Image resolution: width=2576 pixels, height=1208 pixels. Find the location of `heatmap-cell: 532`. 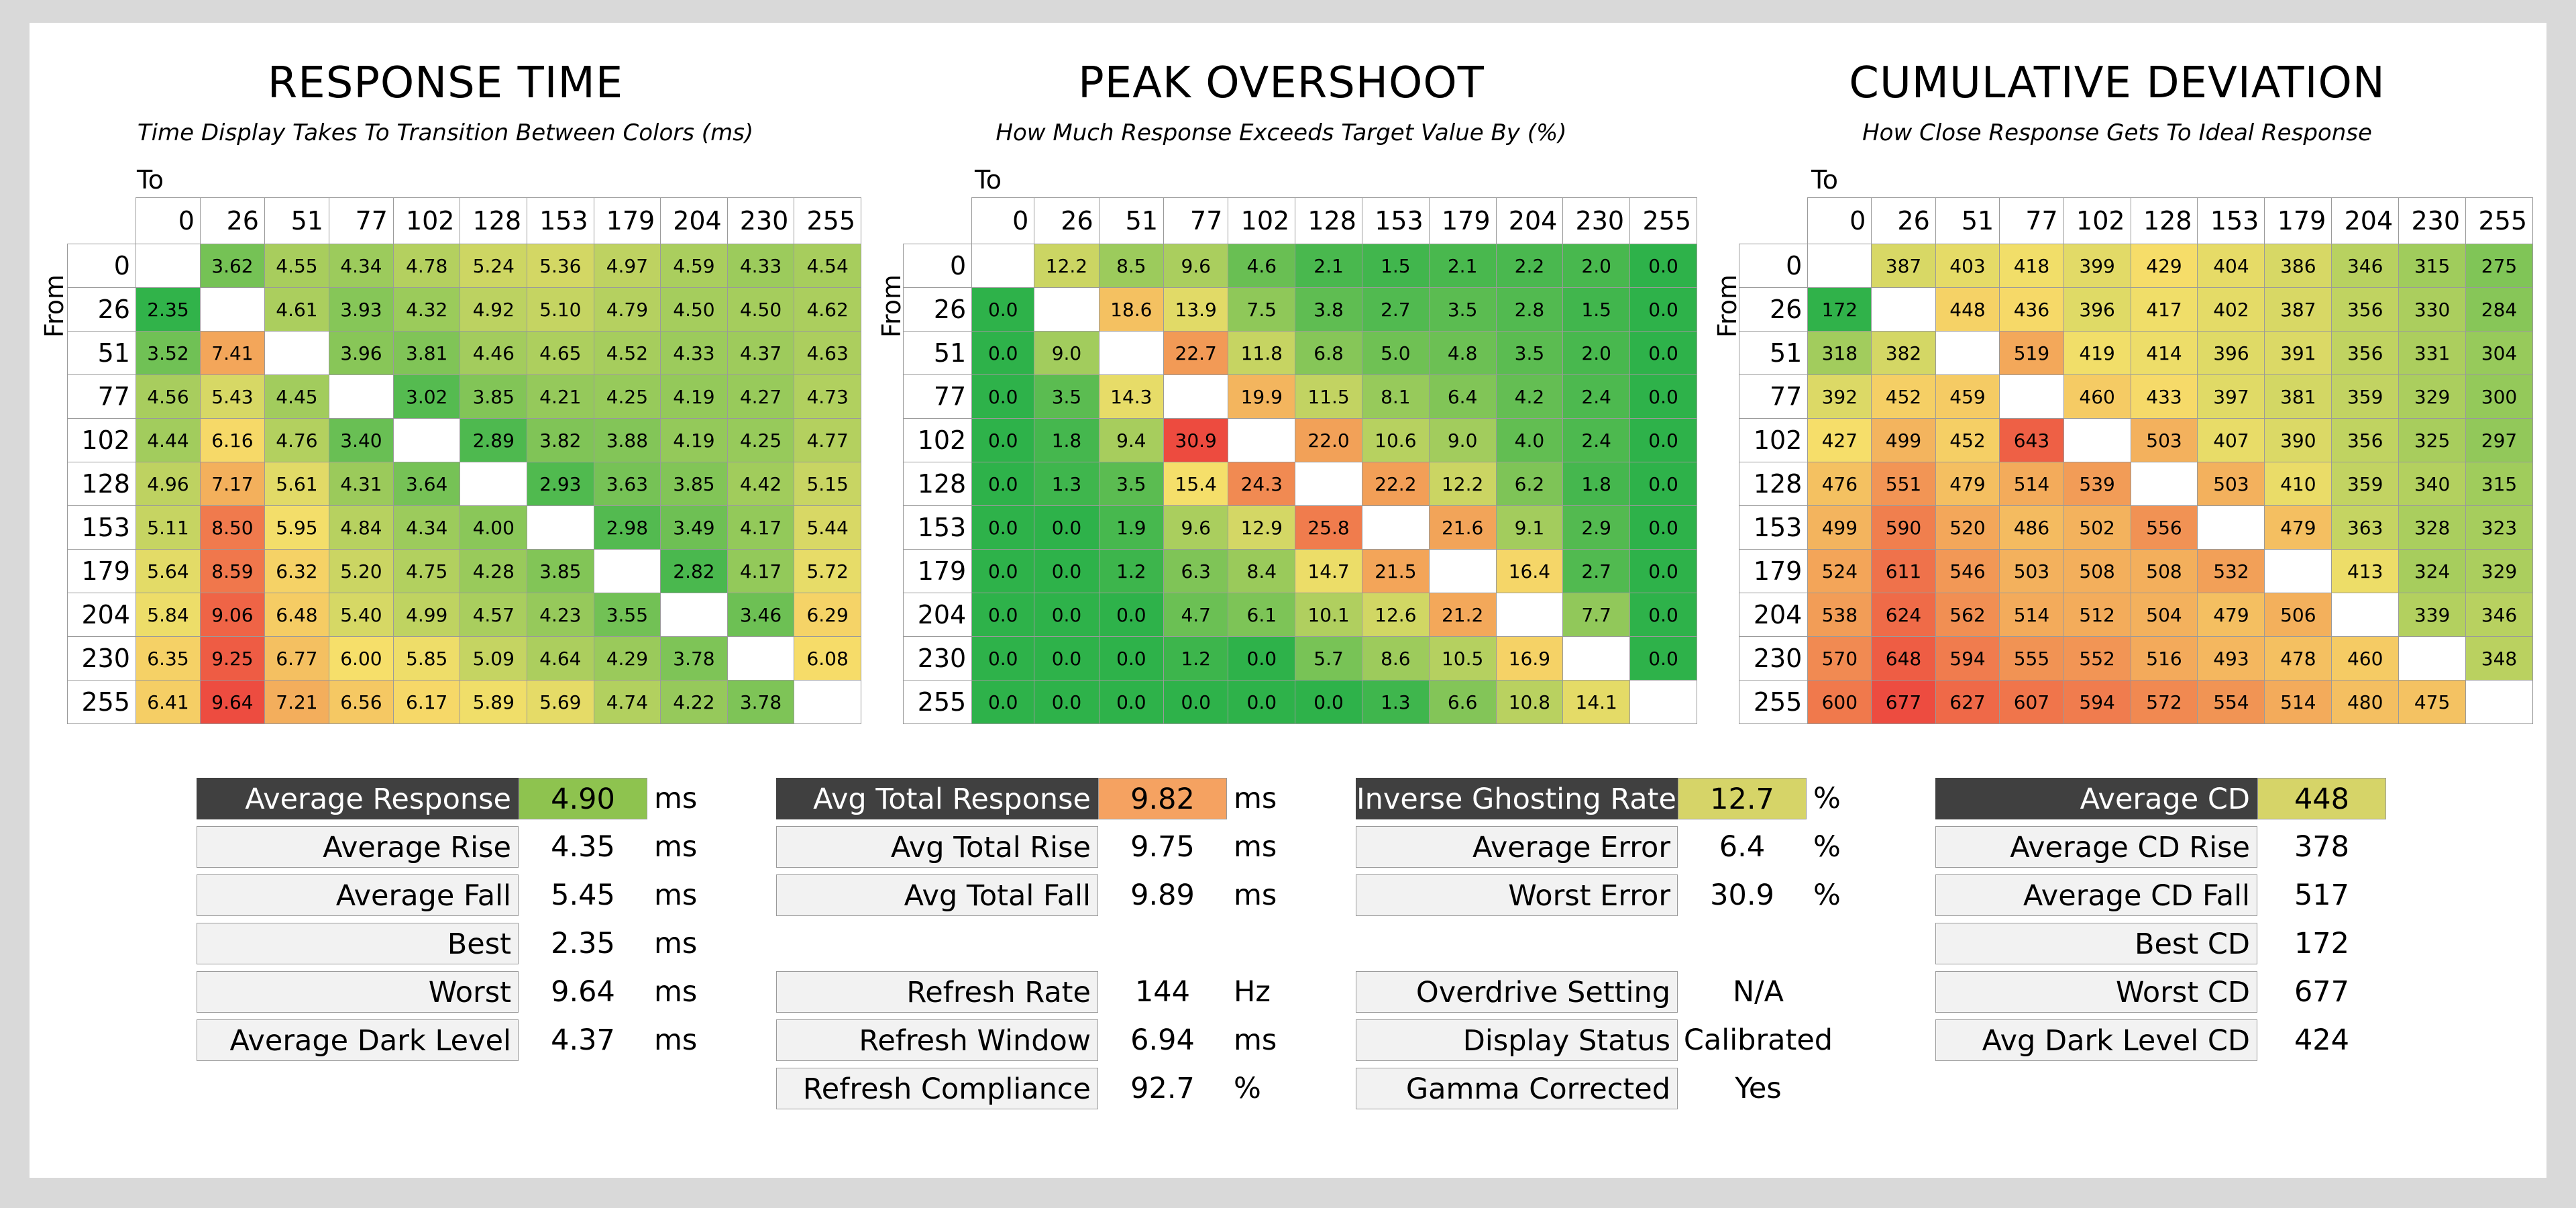

heatmap-cell: 532 is located at coordinates (2231, 571).